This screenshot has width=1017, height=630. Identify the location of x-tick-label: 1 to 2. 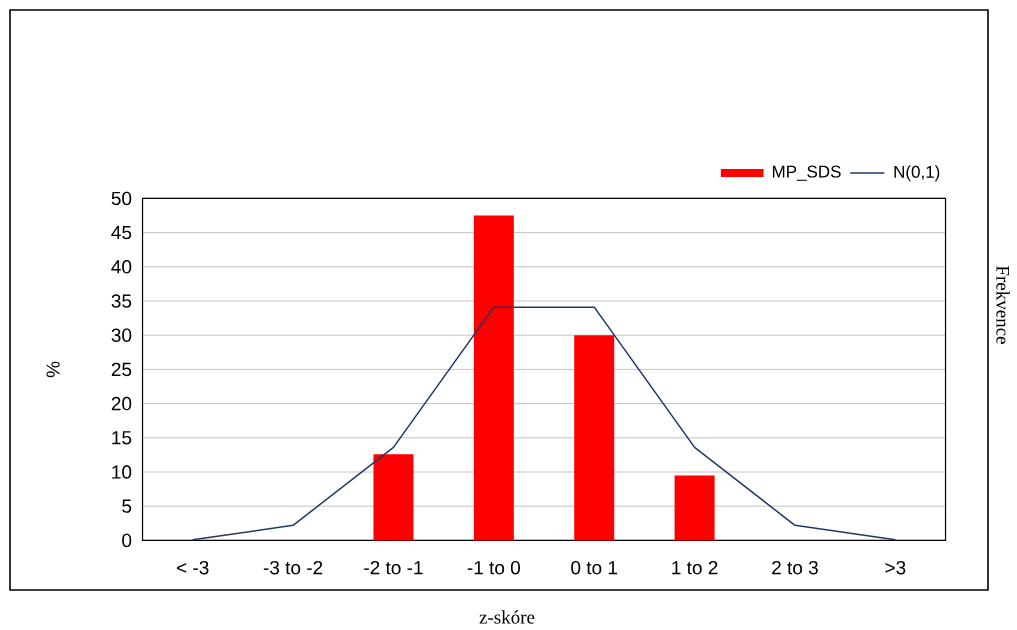
(695, 567).